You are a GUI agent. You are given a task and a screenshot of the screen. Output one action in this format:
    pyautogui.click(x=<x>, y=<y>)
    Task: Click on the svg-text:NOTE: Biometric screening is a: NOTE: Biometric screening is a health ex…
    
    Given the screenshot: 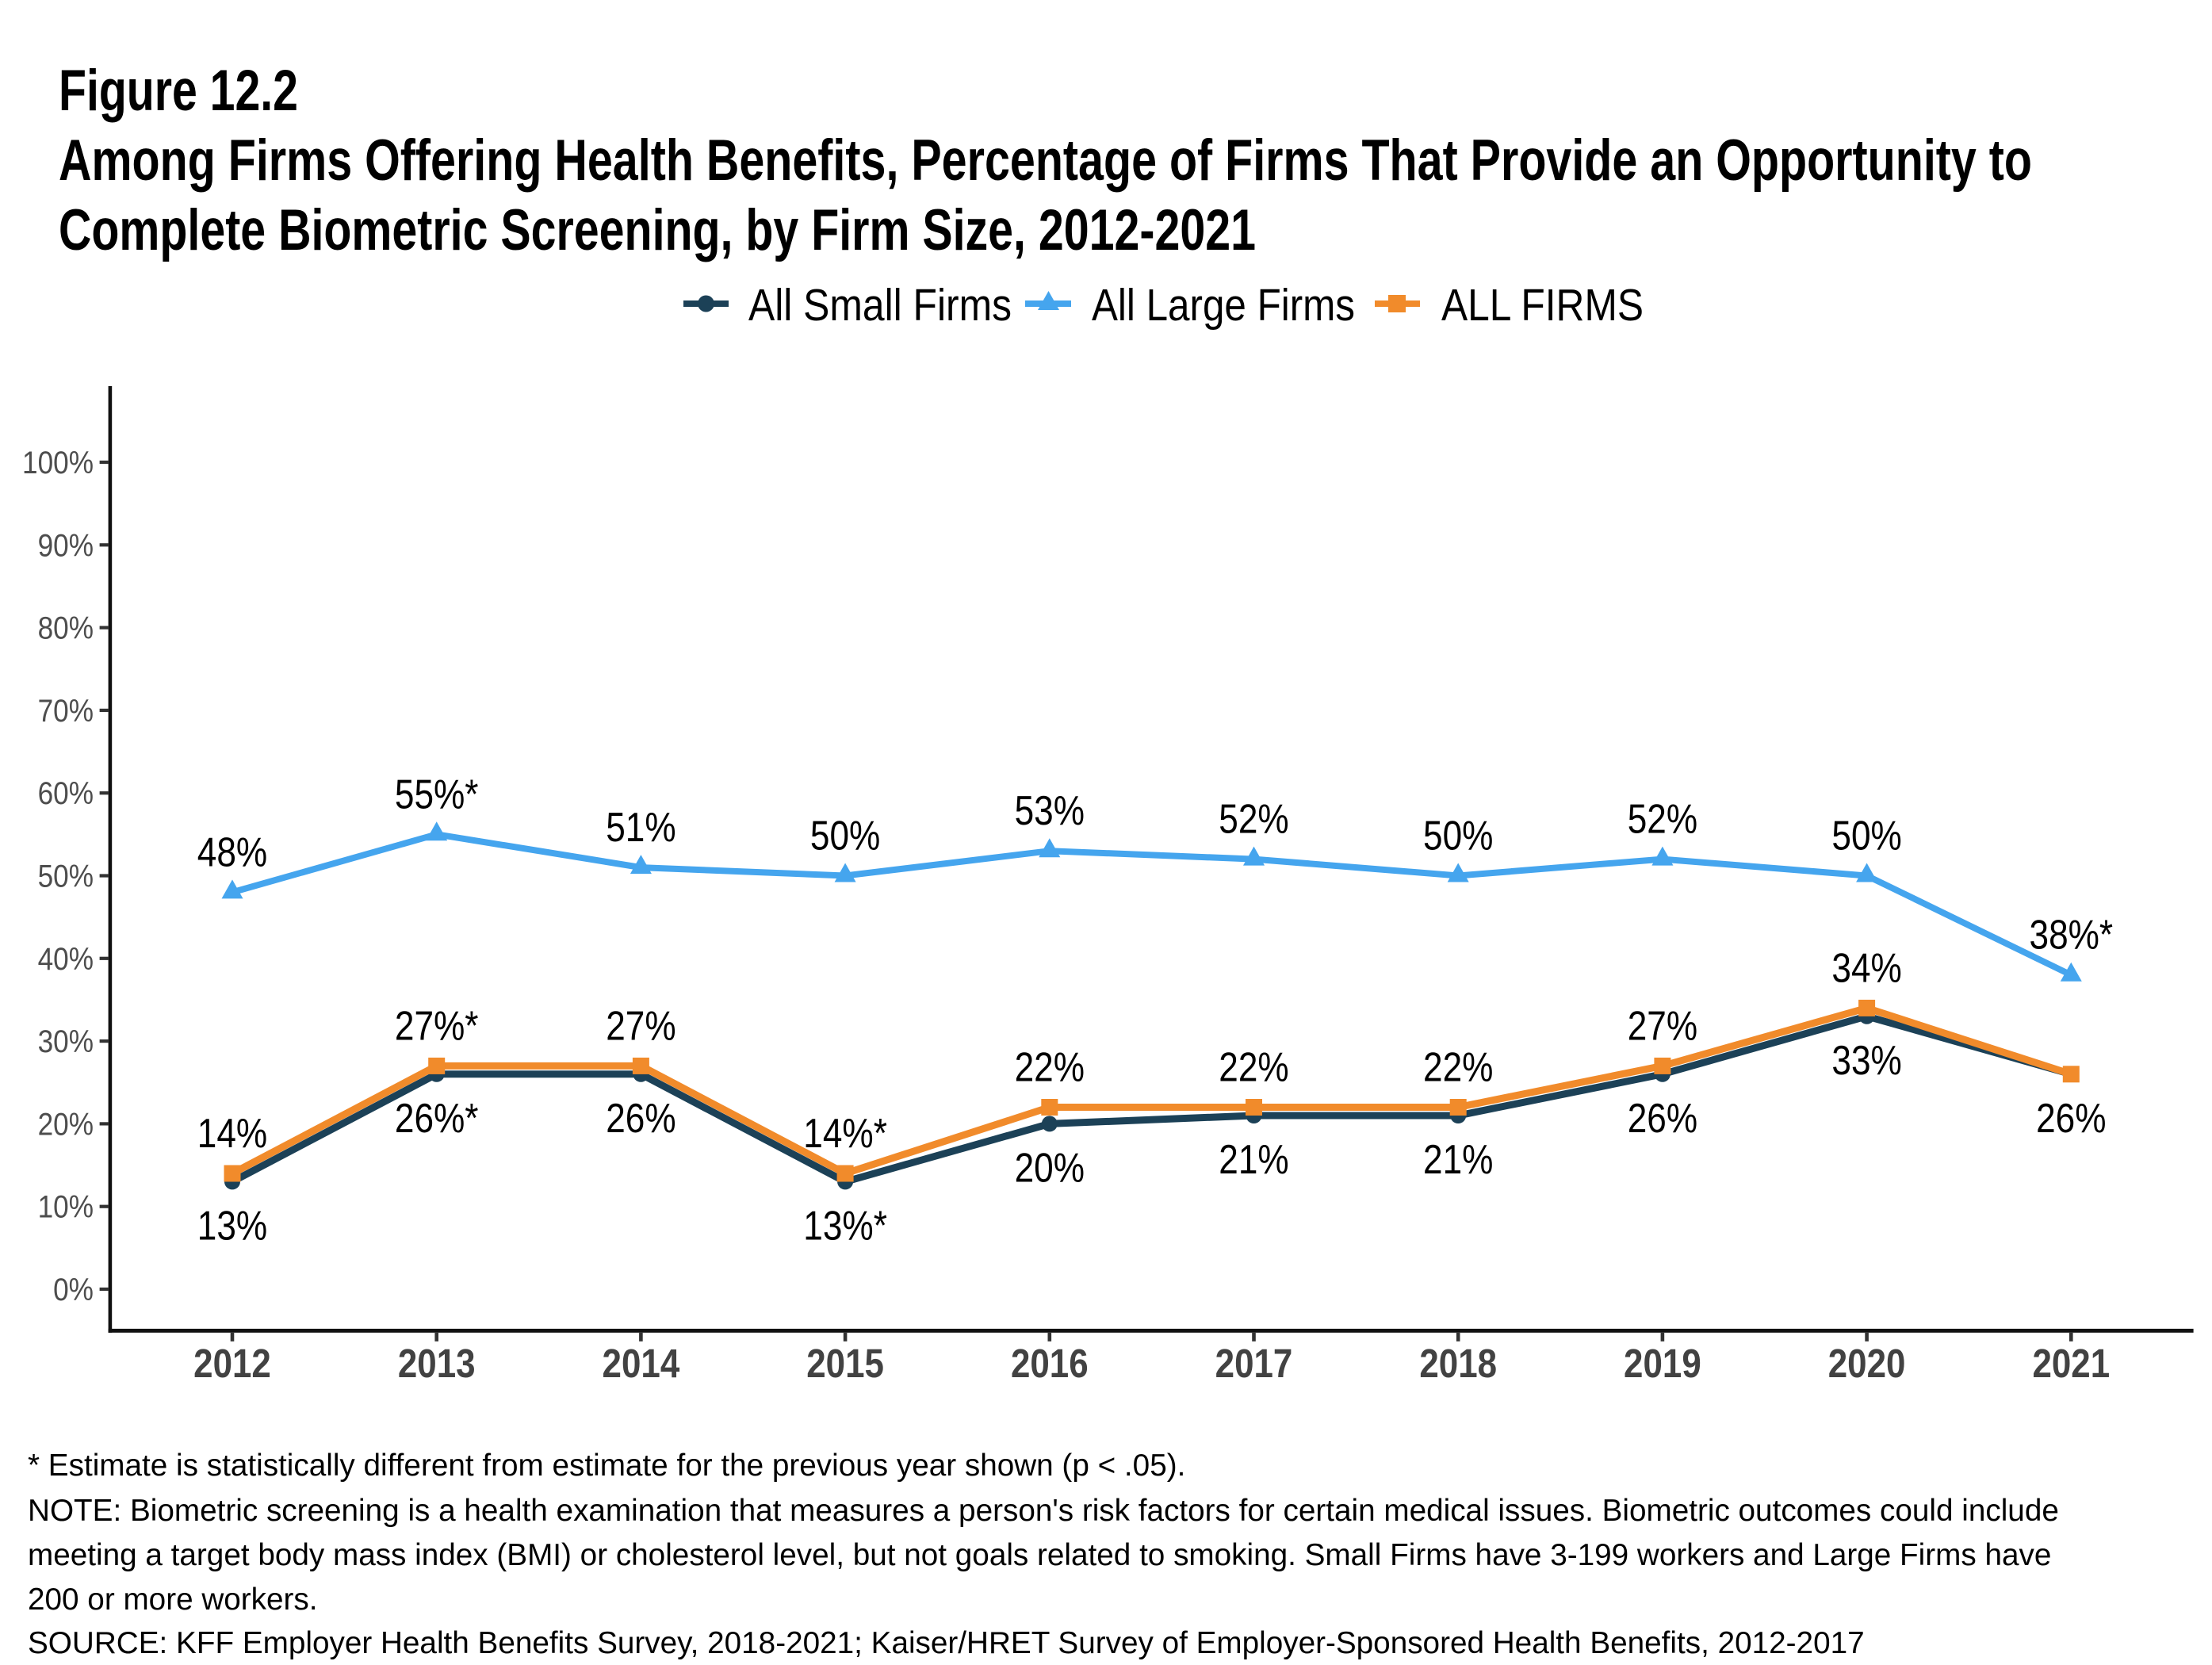 What is the action you would take?
    pyautogui.click(x=1043, y=1511)
    